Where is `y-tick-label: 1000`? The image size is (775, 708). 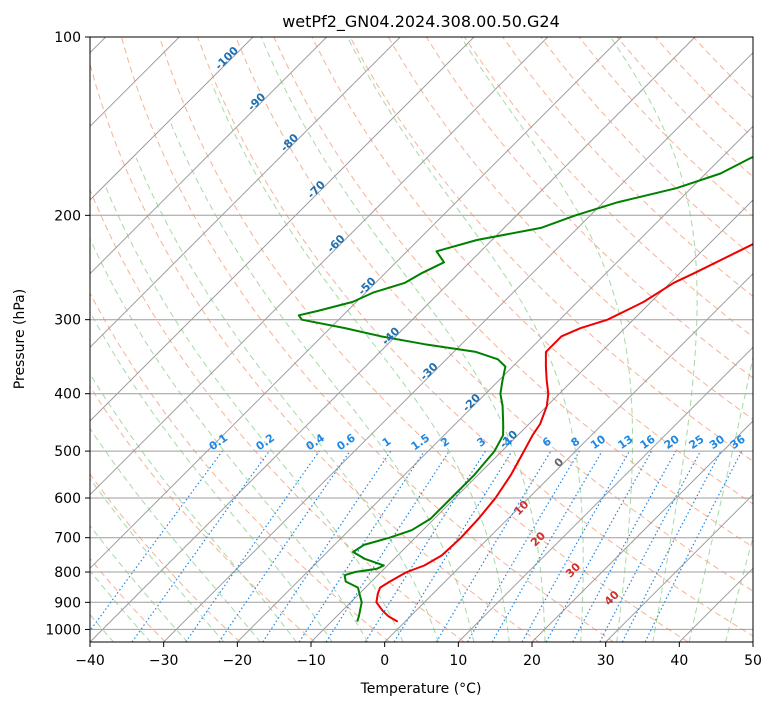 y-tick-label: 1000 is located at coordinates (63, 630).